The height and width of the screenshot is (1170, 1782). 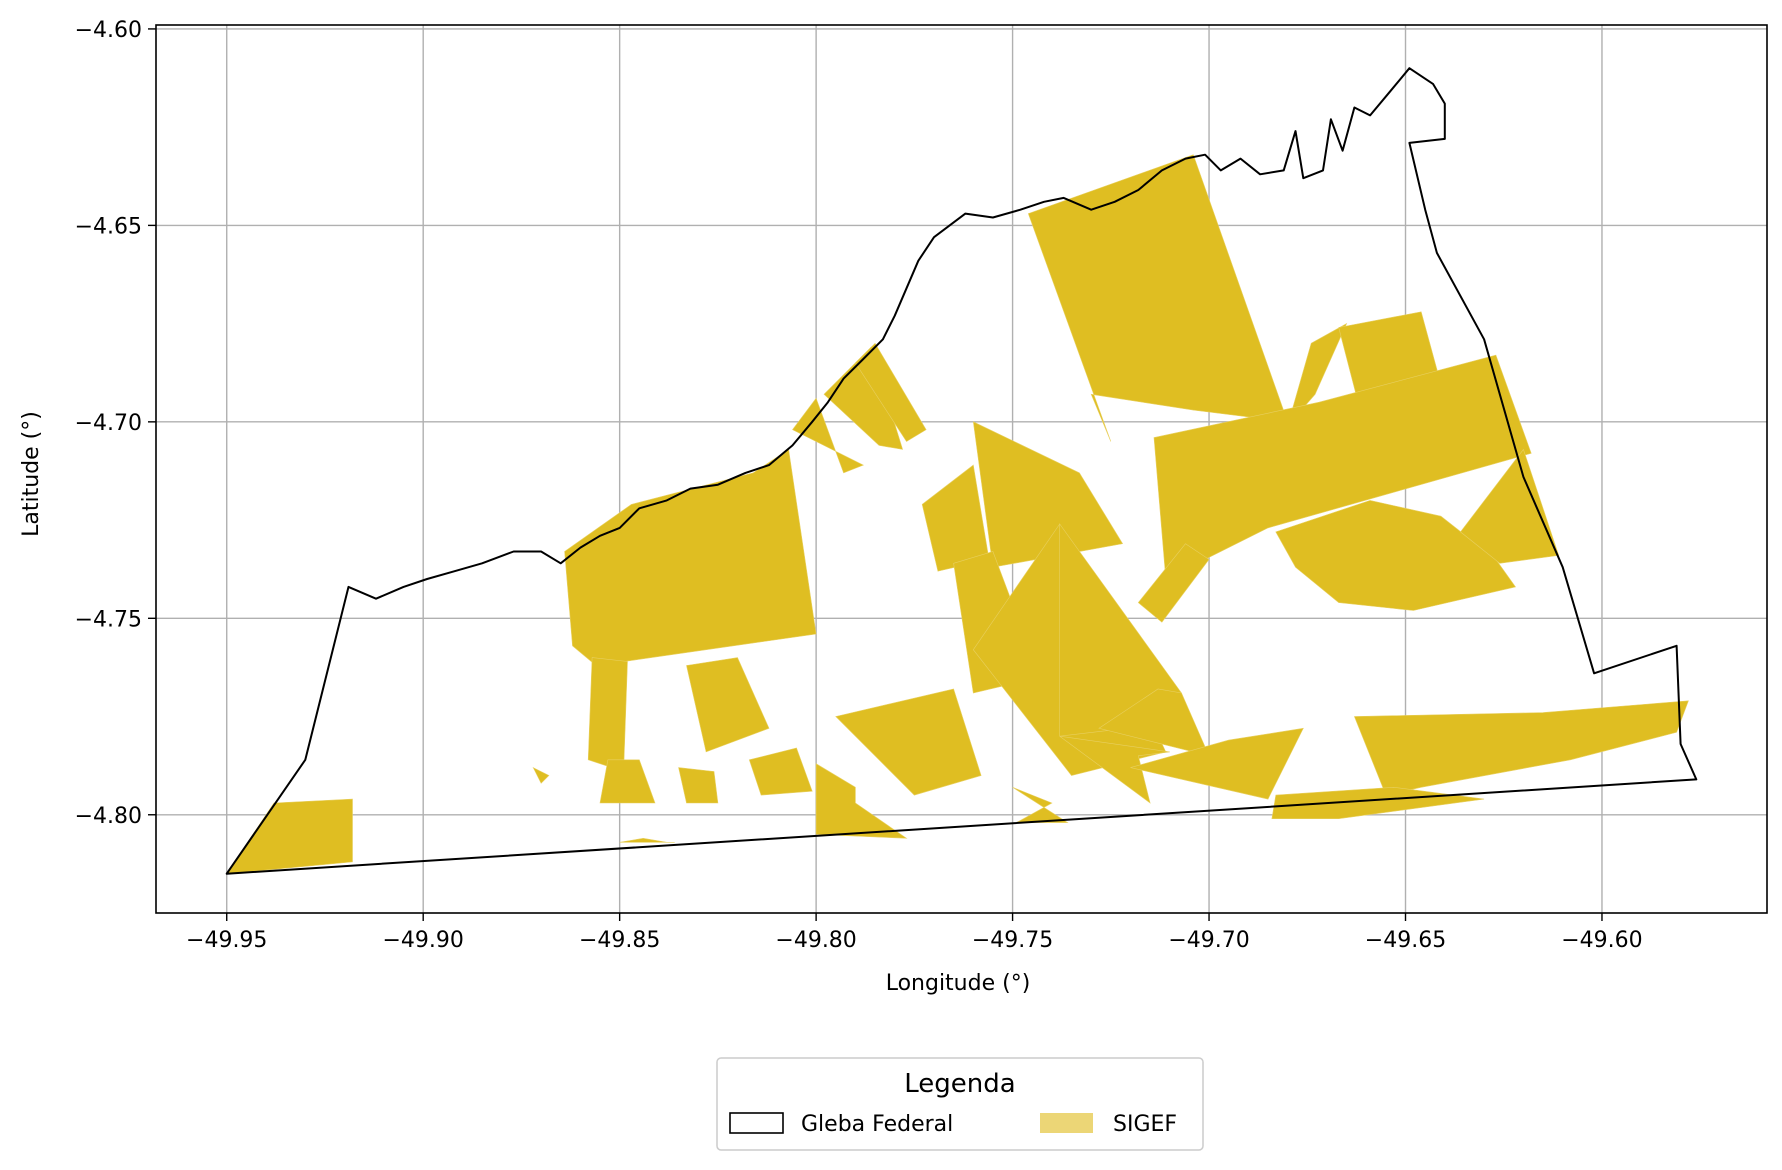 I want to click on x-axis-label: Longitude (°), so click(x=958, y=983).